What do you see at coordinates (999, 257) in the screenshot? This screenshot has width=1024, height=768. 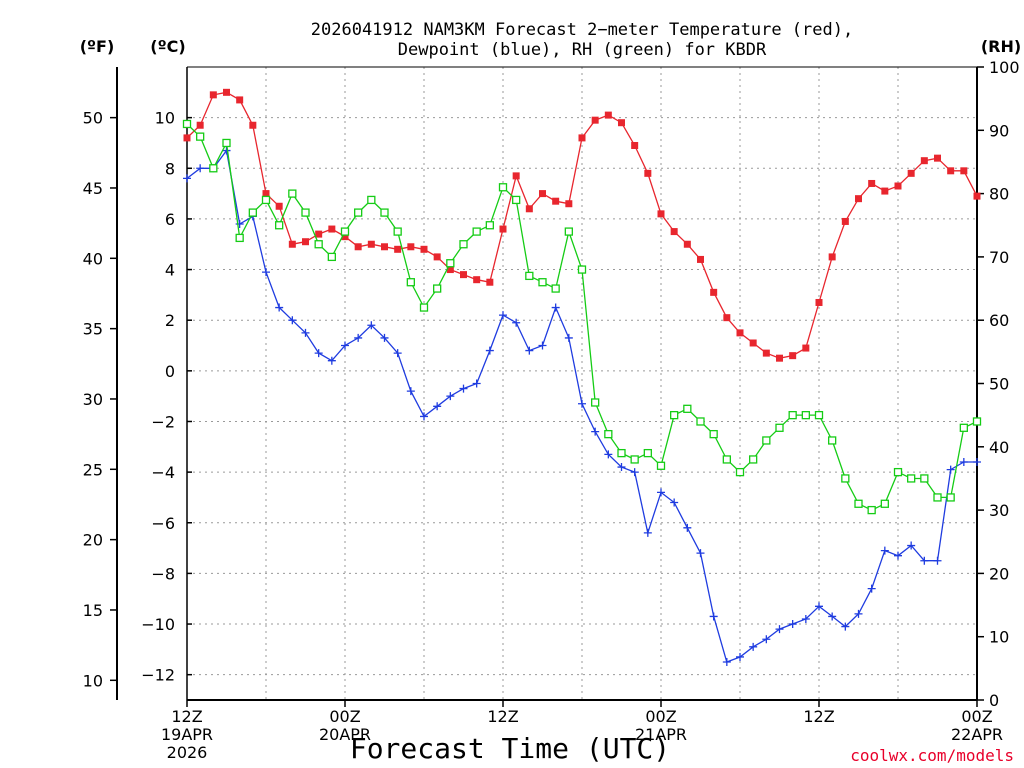 I see `rh-tick-label: 70` at bounding box center [999, 257].